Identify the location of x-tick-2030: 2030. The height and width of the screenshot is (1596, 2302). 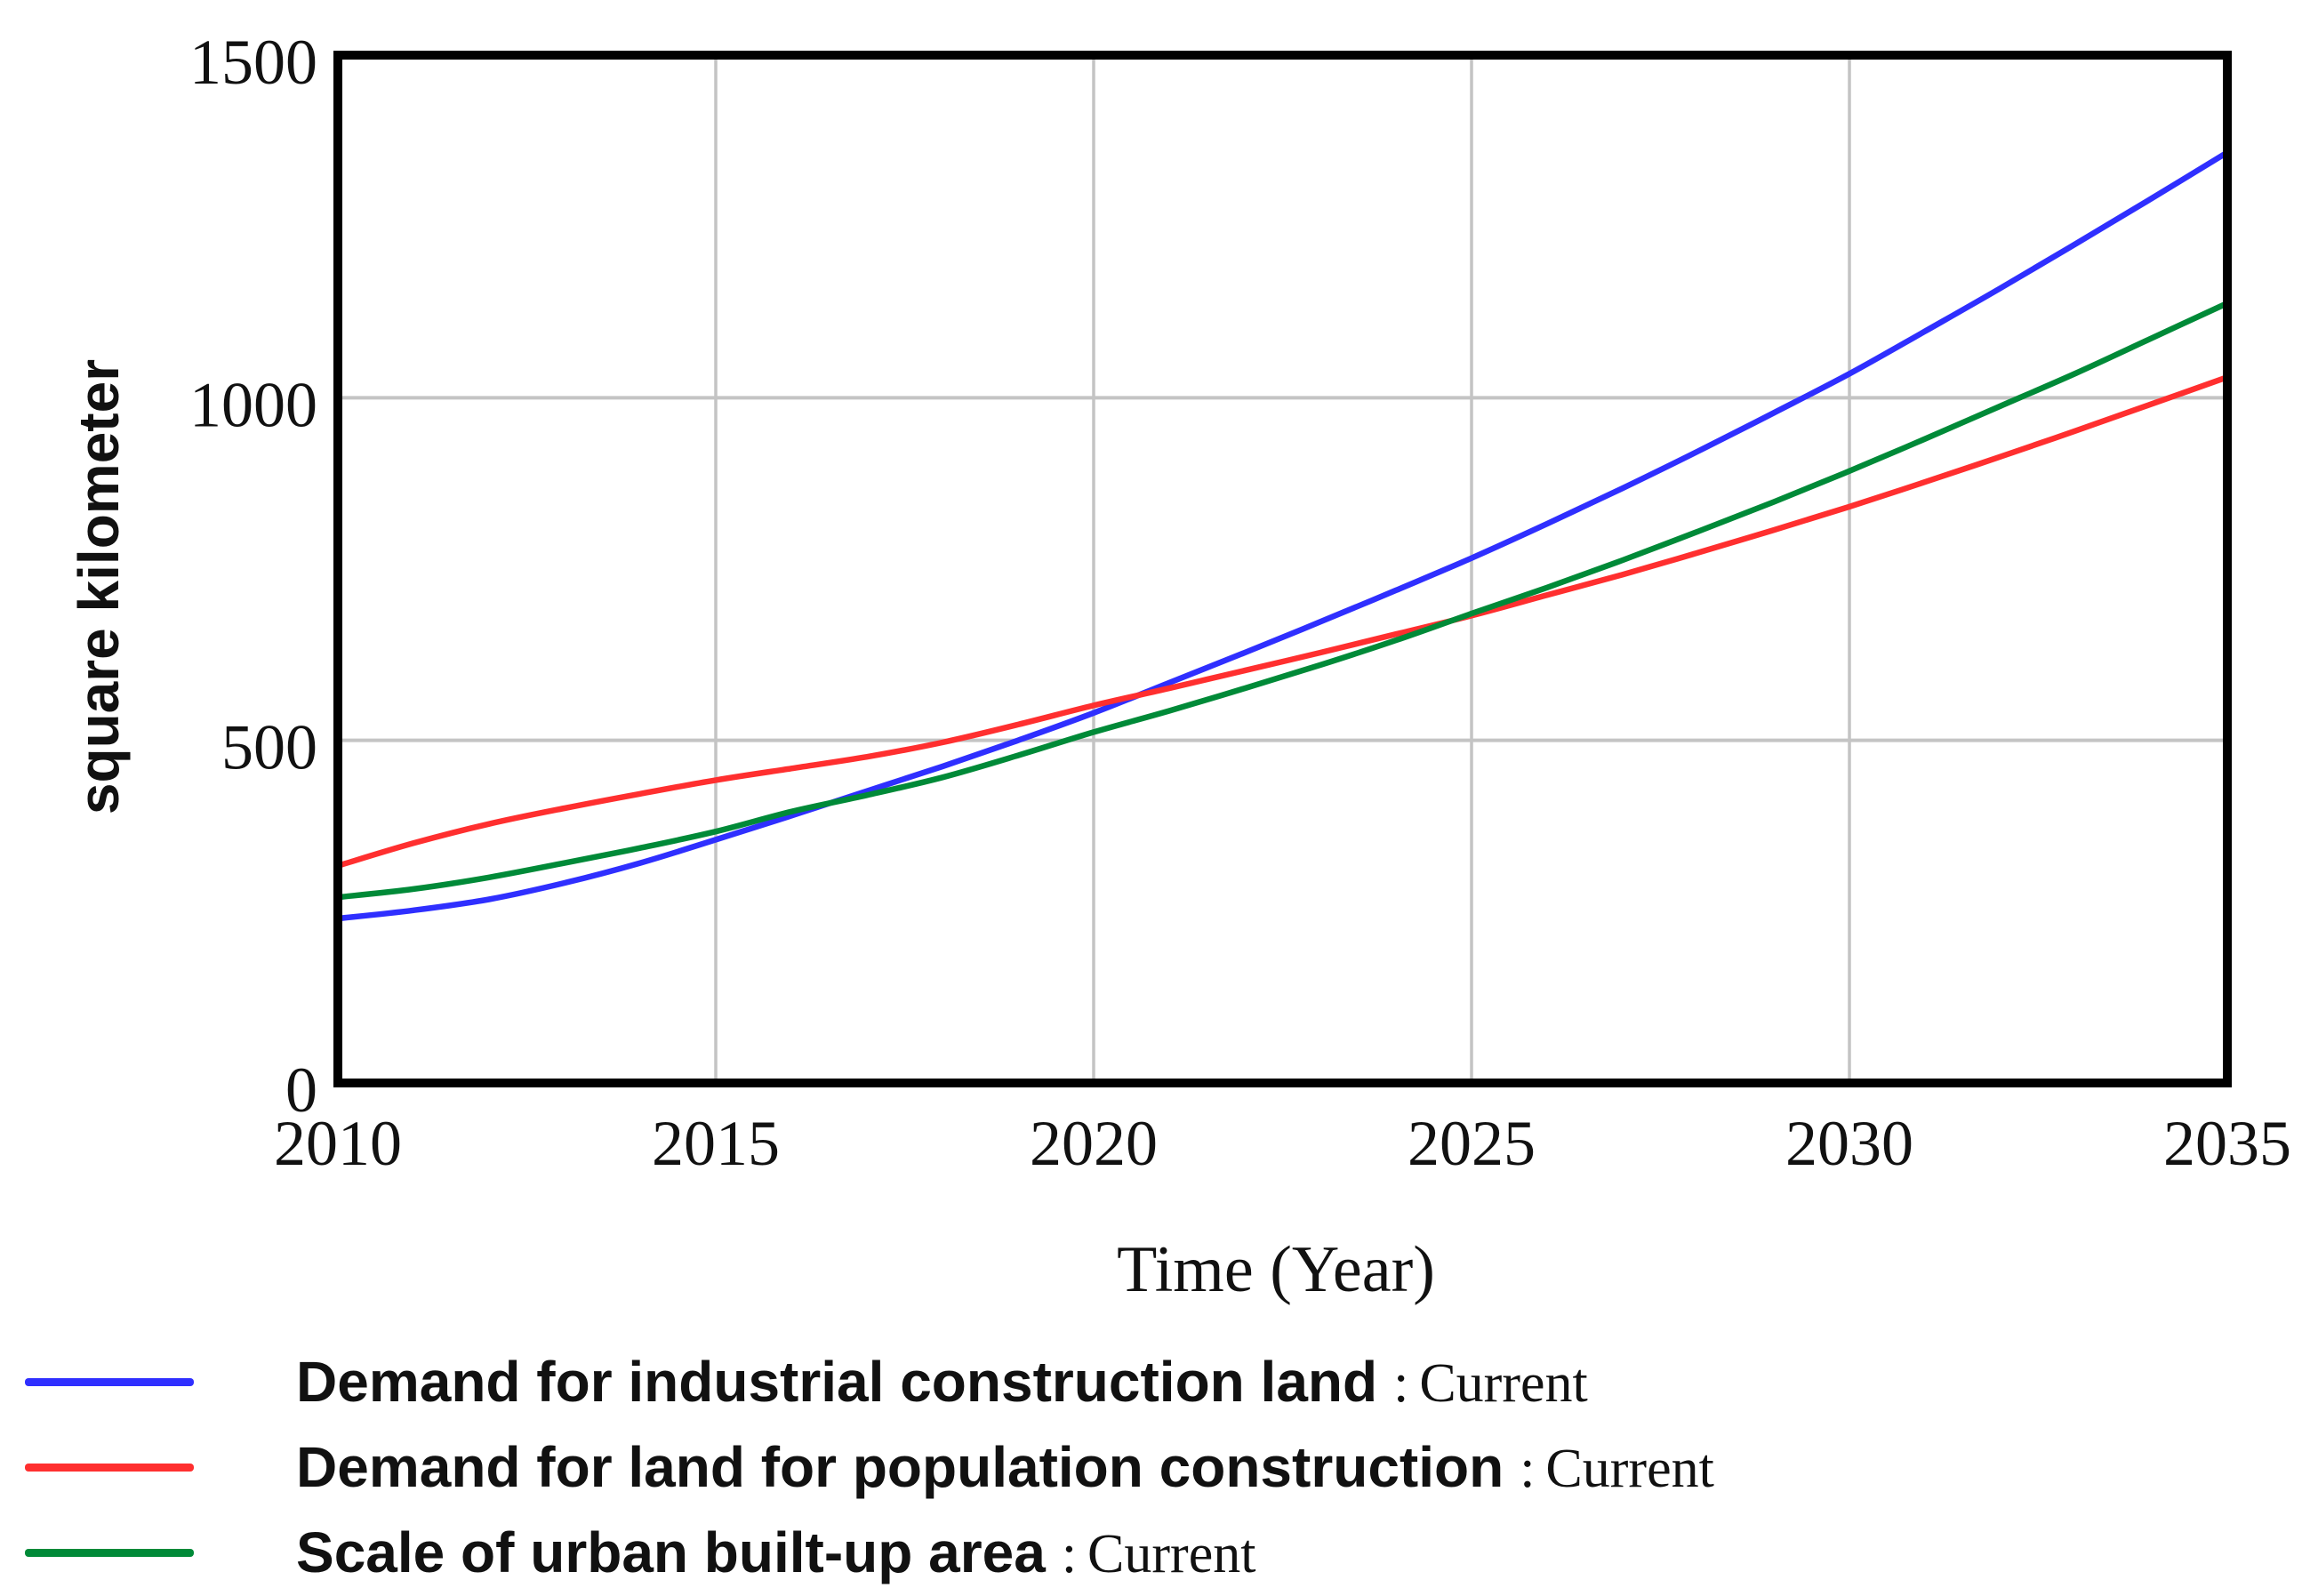
(1849, 1143).